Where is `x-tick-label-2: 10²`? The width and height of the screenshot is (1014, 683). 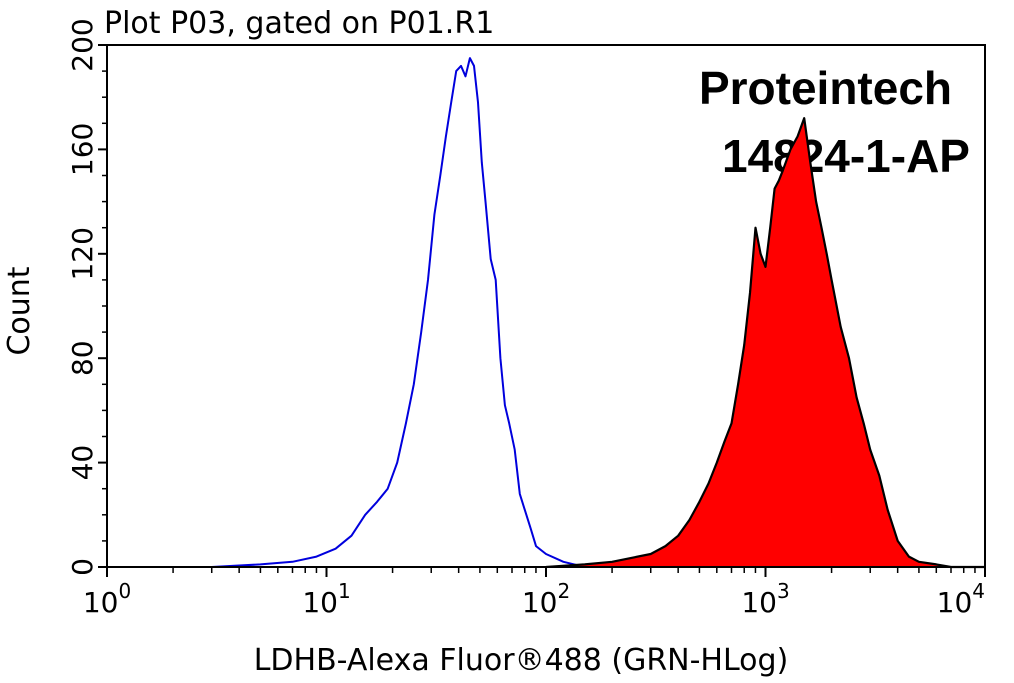
x-tick-label-2: 10² is located at coordinates (546, 599).